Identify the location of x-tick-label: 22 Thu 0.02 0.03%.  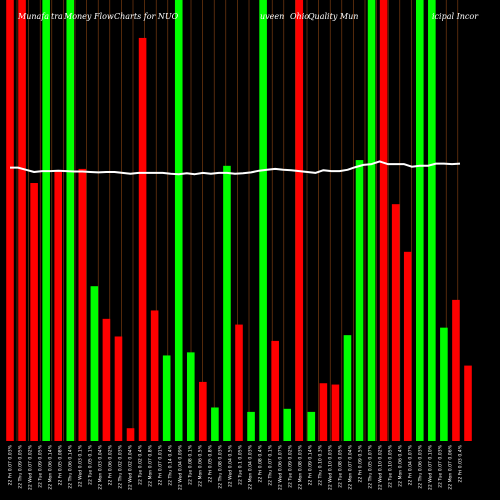
(121, 466).